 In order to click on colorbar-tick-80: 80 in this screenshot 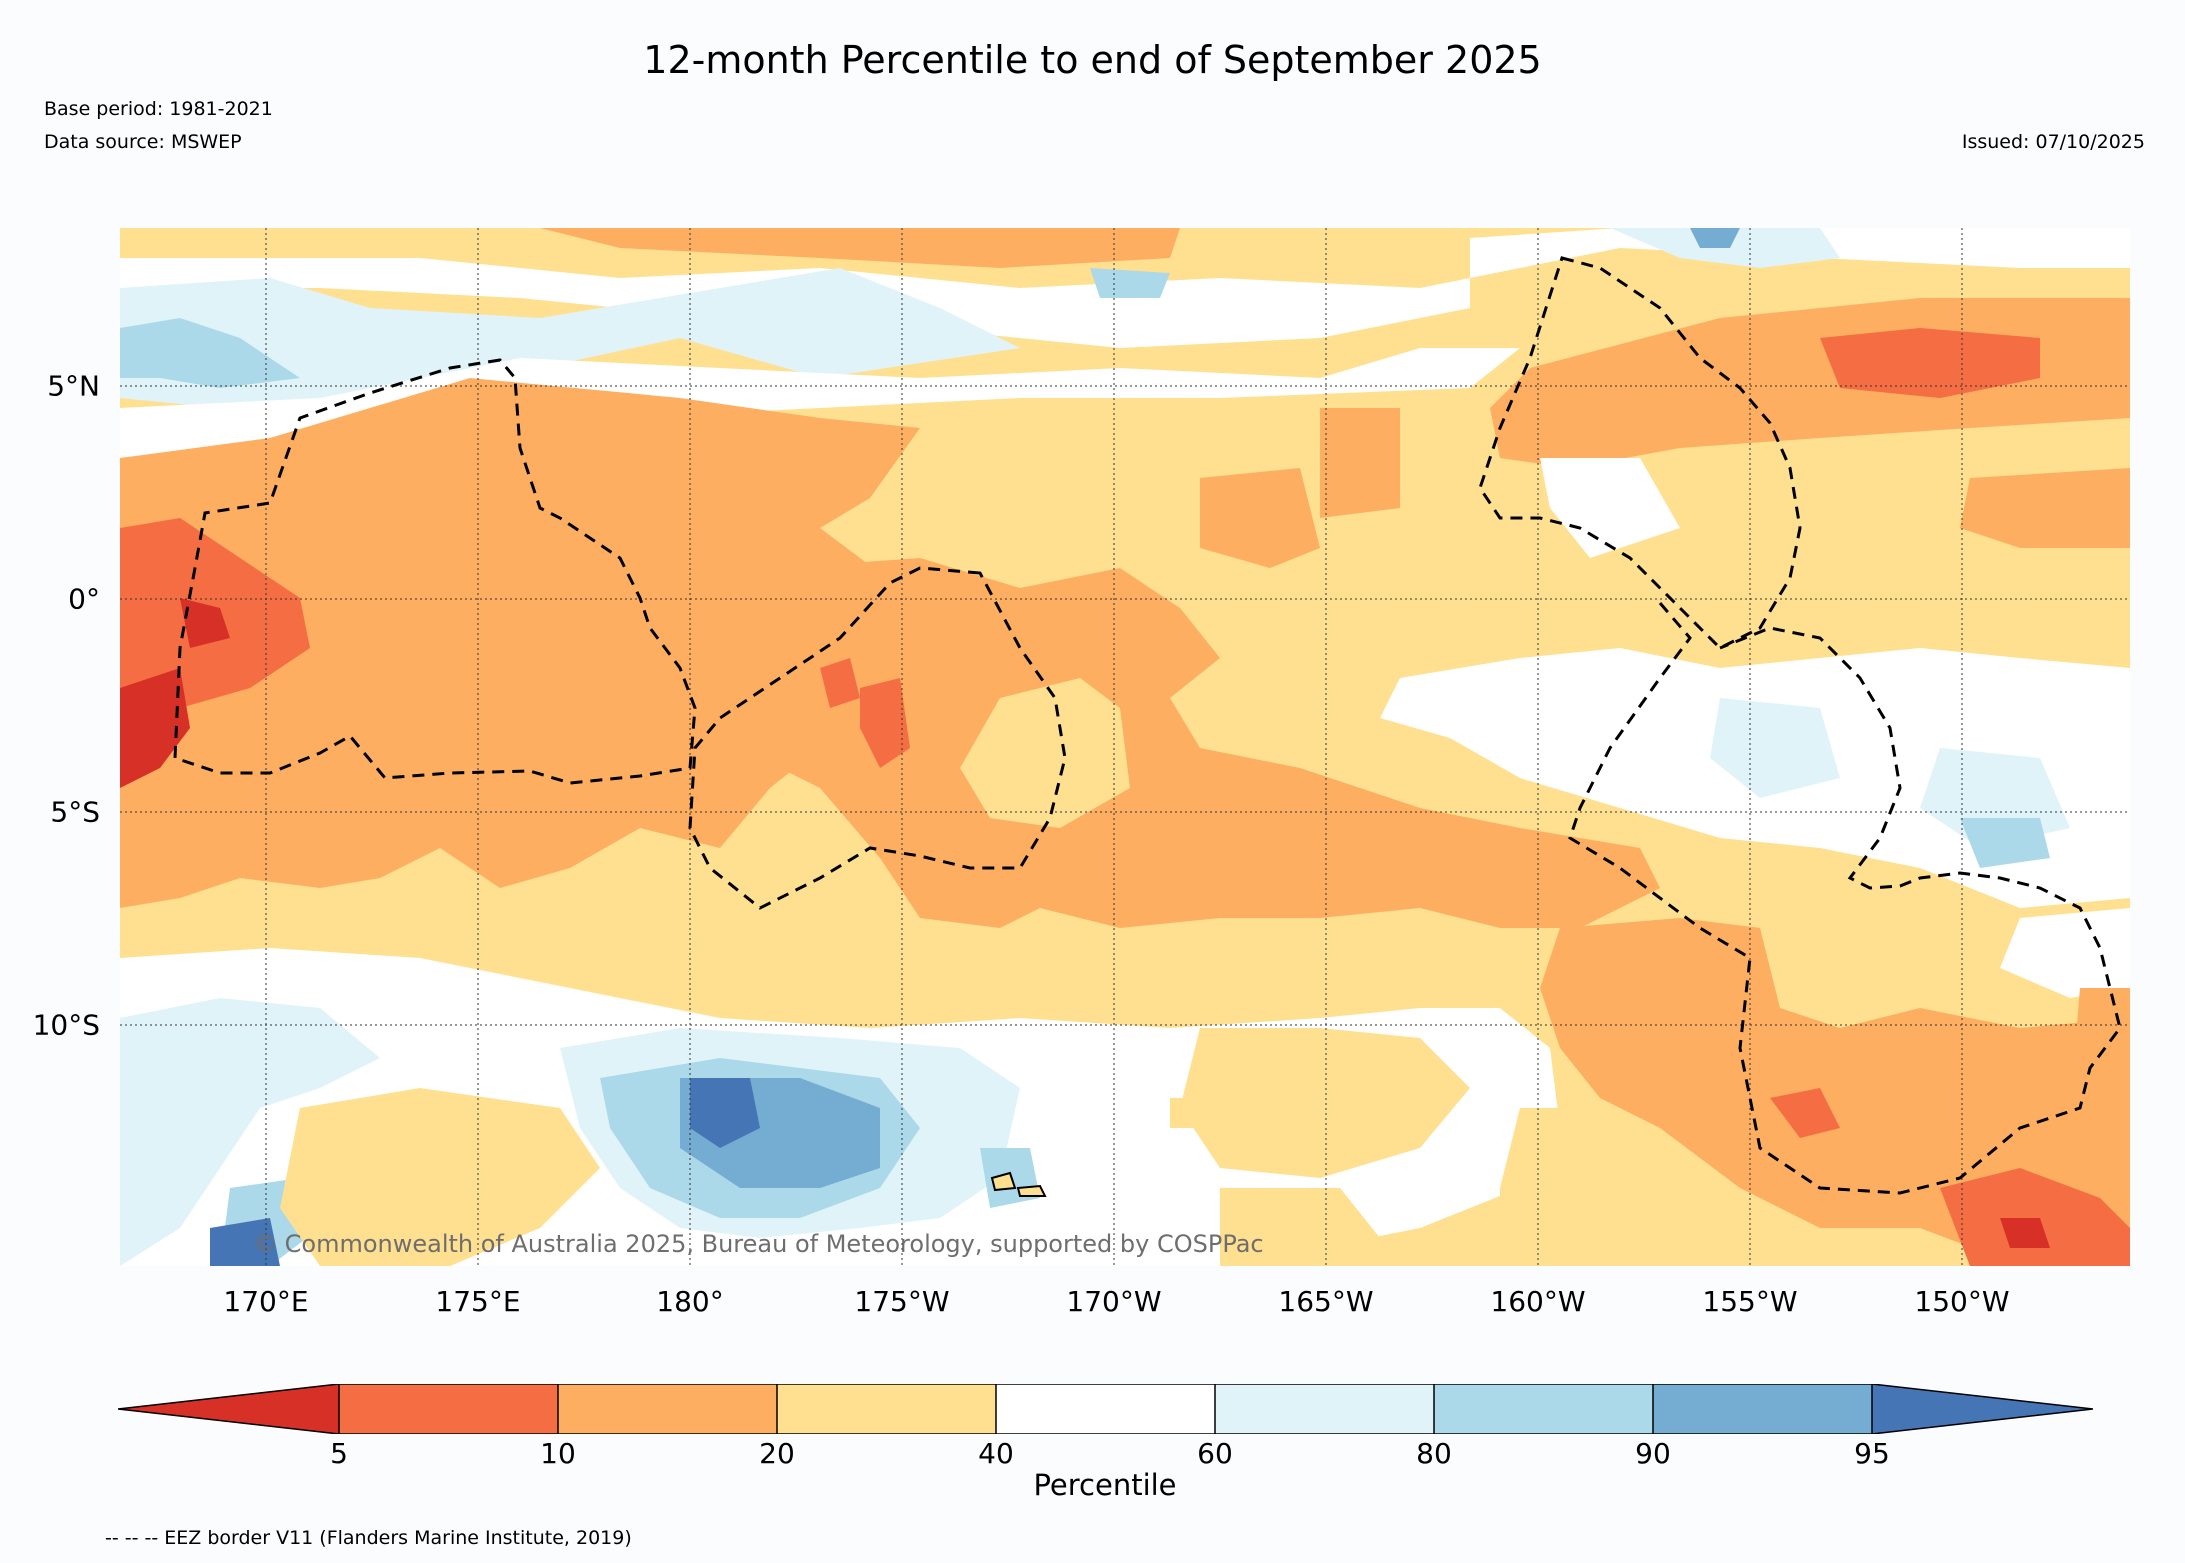, I will do `click(1434, 1453)`.